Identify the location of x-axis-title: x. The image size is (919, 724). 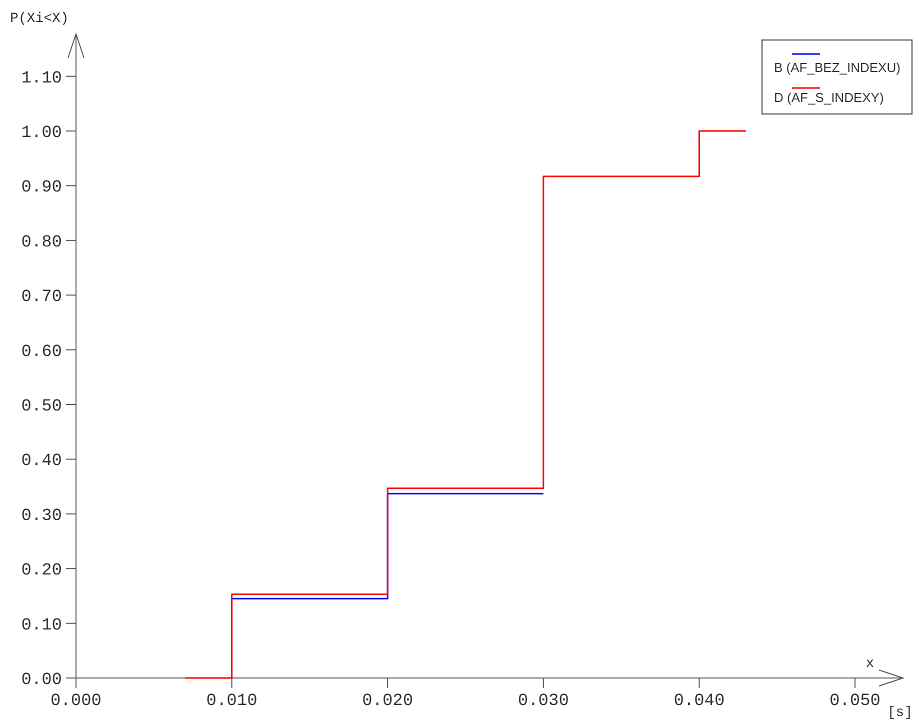
(870, 664).